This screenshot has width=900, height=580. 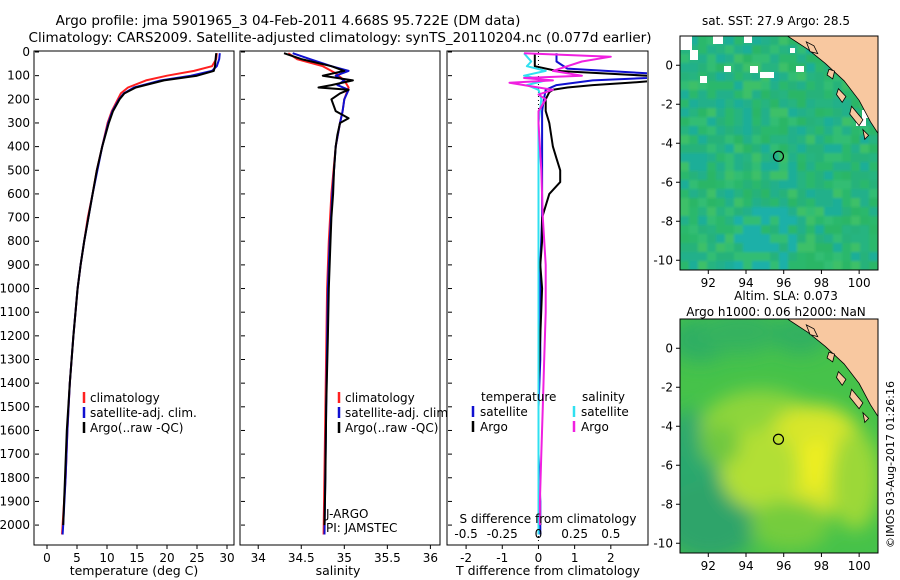 What do you see at coordinates (166, 558) in the screenshot?
I see `x-tick-label: 20` at bounding box center [166, 558].